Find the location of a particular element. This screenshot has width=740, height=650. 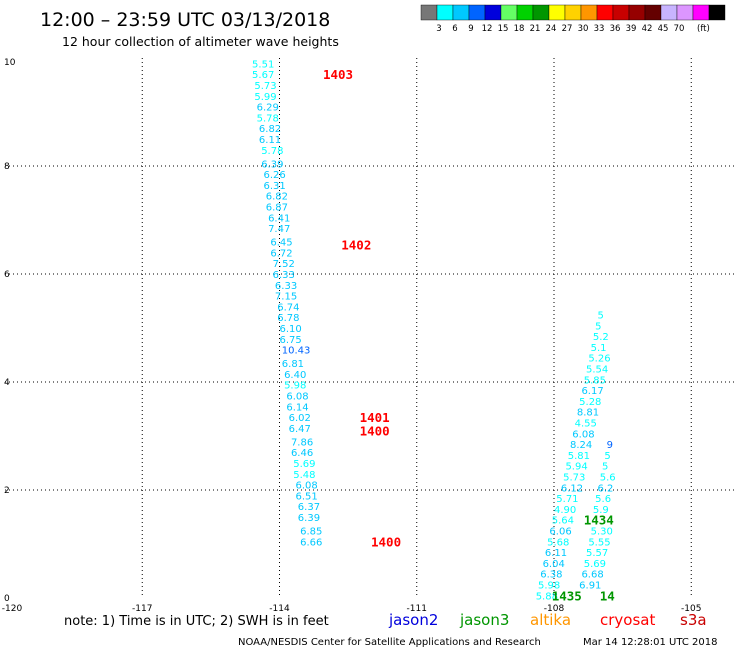

x-tick-label: -114 is located at coordinates (279, 609).